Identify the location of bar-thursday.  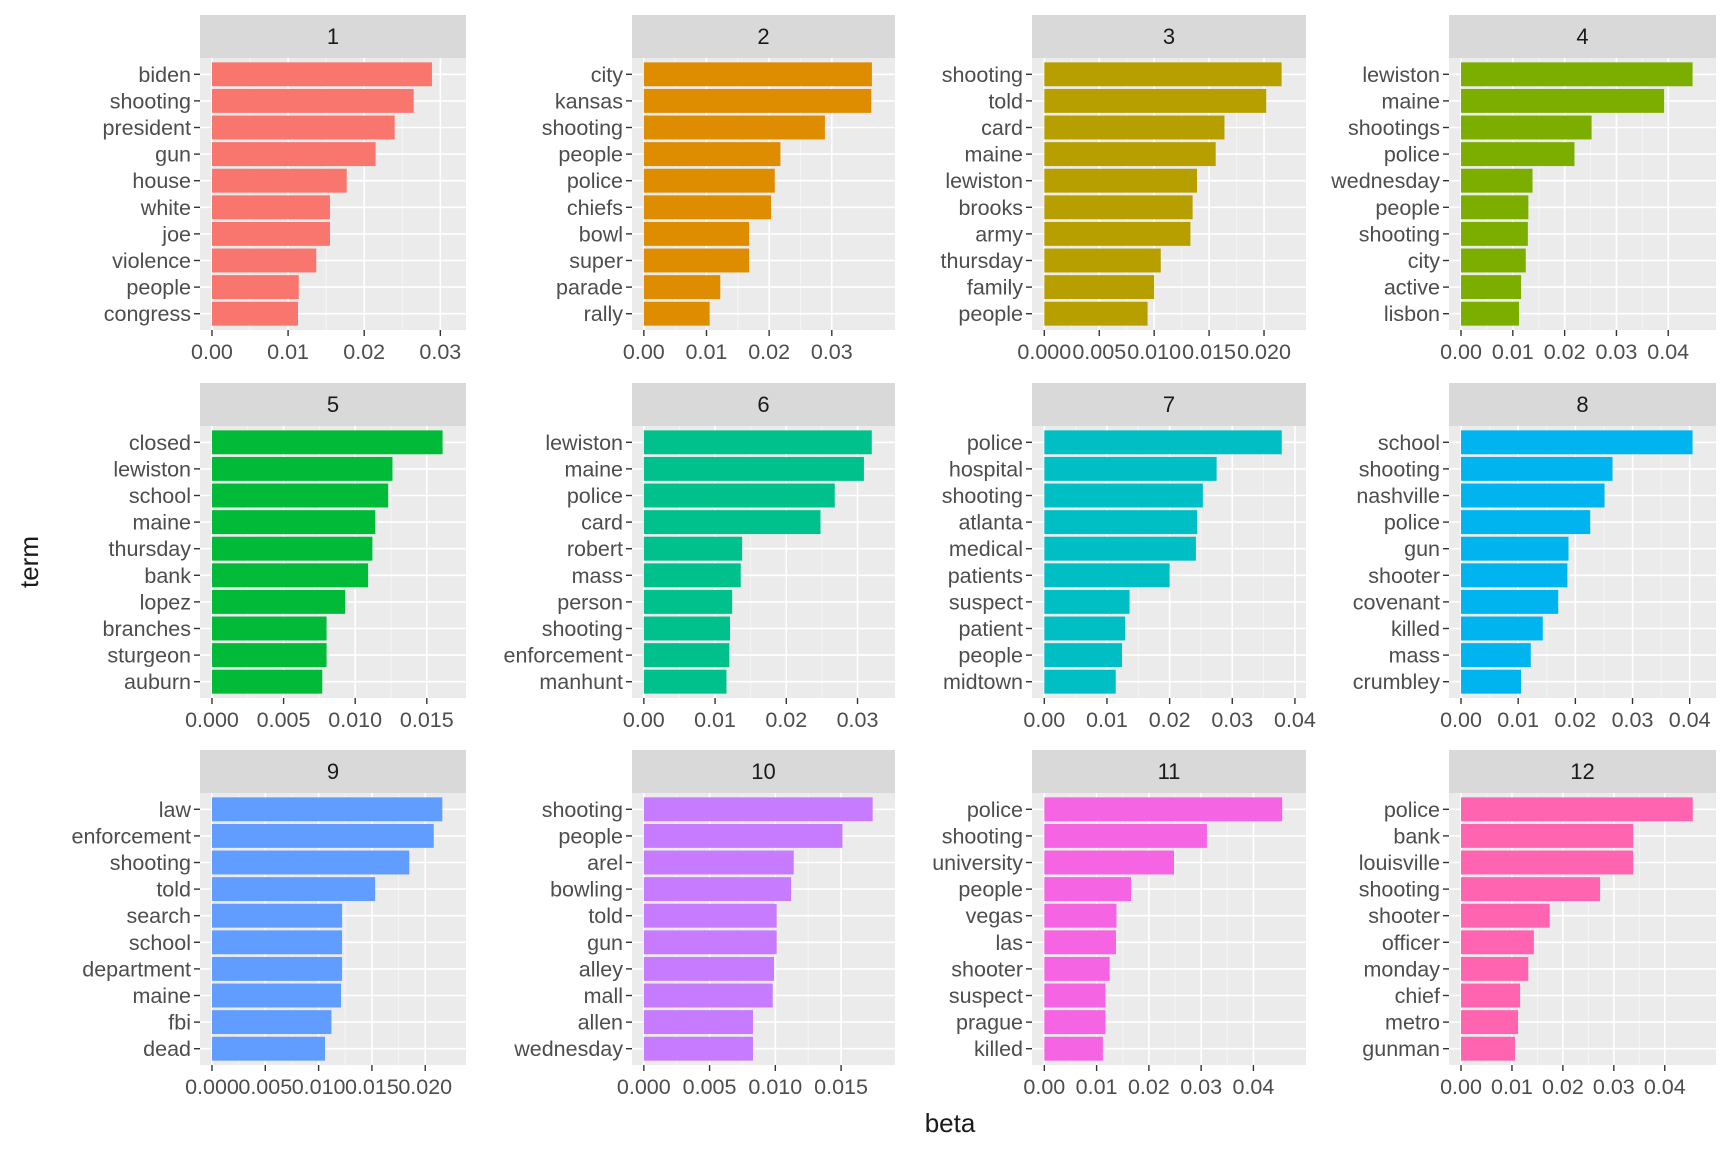
(1102, 260).